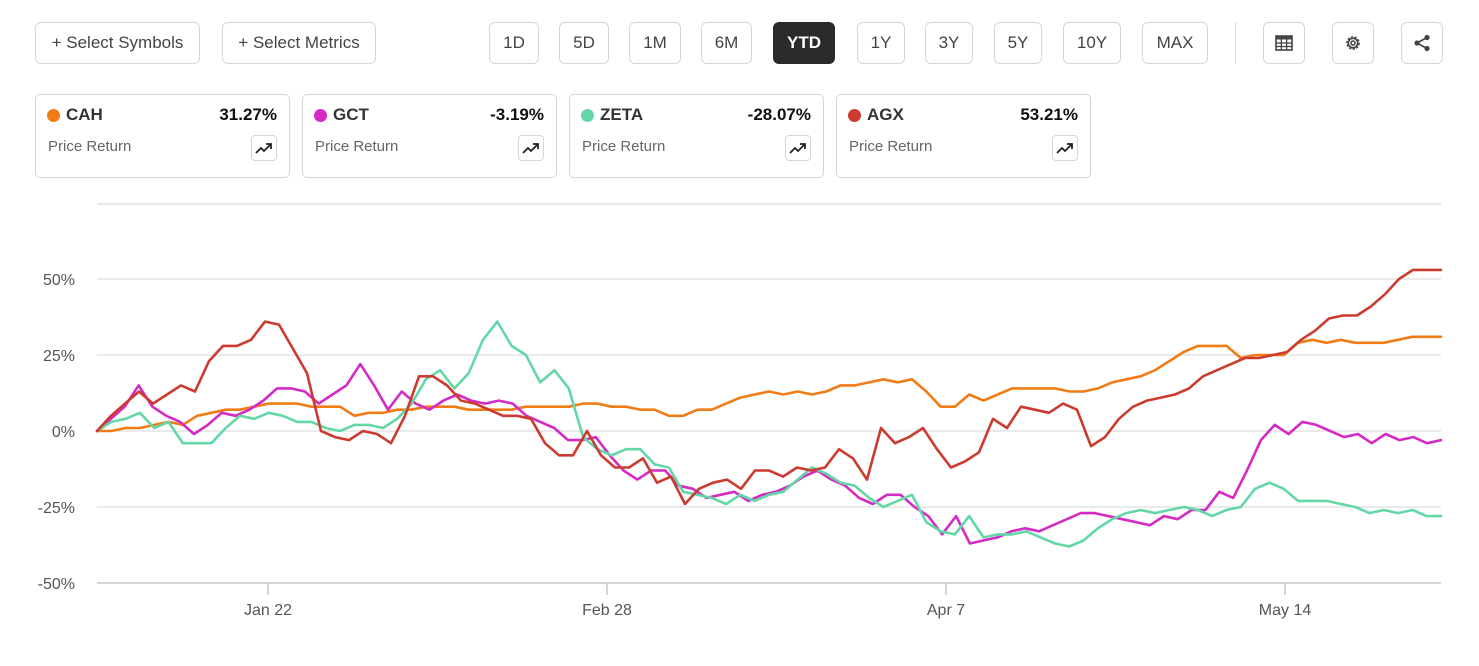 This screenshot has width=1479, height=666. Describe the element at coordinates (1092, 43) in the screenshot. I see `range-10y-button: 10Y` at that location.